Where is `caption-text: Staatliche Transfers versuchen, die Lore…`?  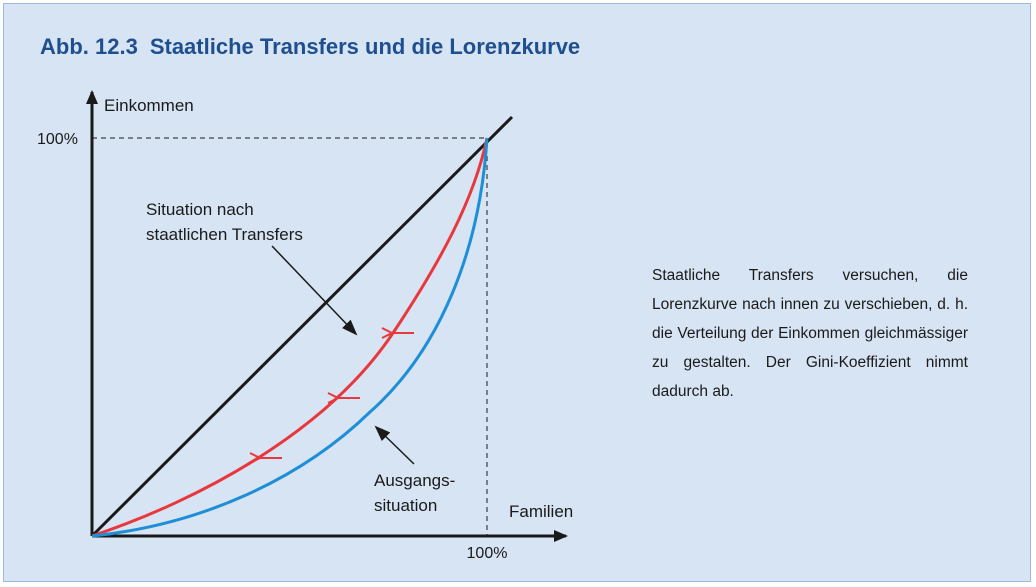 caption-text: Staatliche Transfers versuchen, die Lore… is located at coordinates (810, 333).